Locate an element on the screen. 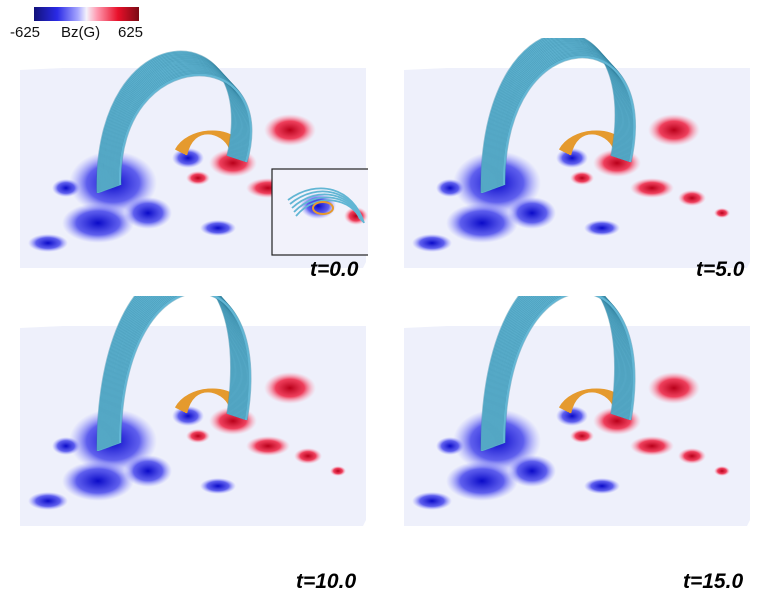 Image resolution: width=768 pixels, height=597 pixels. time-label-t0: t=0.0 is located at coordinates (334, 269).